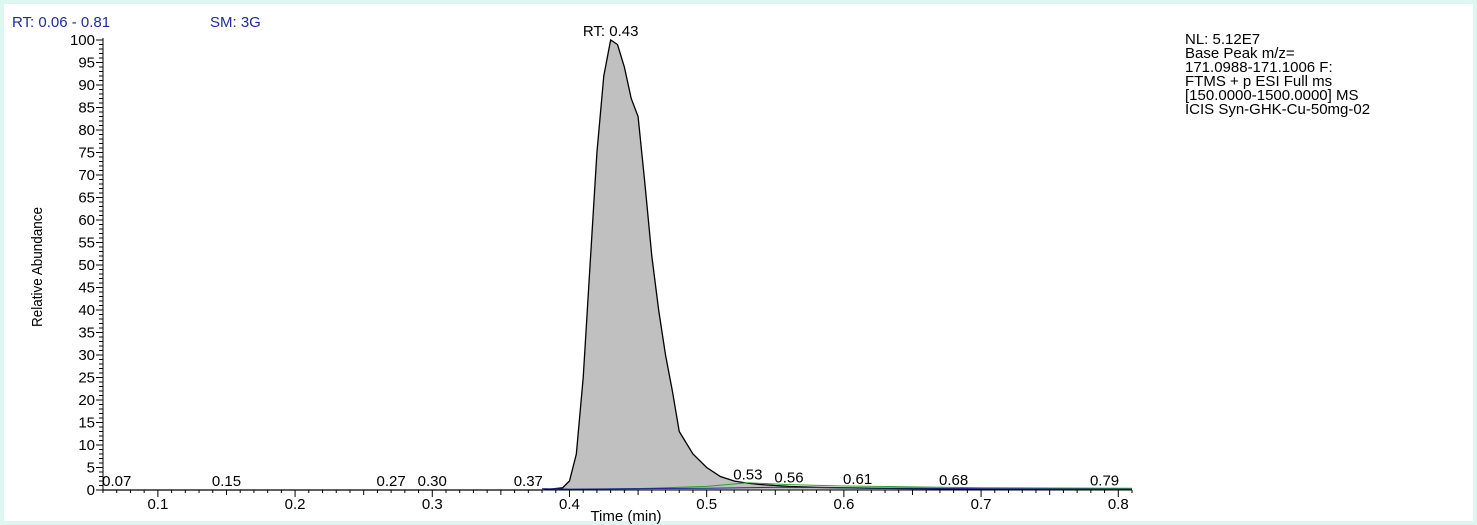 The width and height of the screenshot is (1477, 525). Describe the element at coordinates (1277, 109) in the screenshot. I see `info-line: ICIS Syn-GHK-Cu-50mg-02` at that location.